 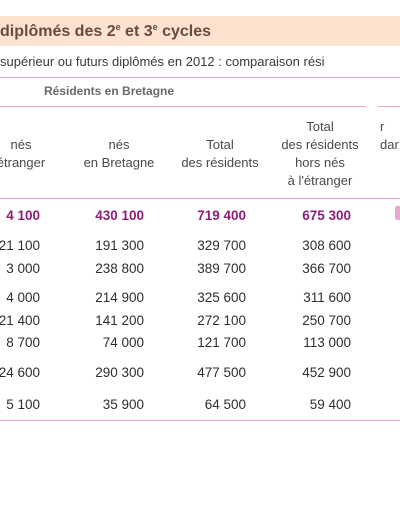 What do you see at coordinates (23, 268) in the screenshot?
I see `table-cell: 3 000` at bounding box center [23, 268].